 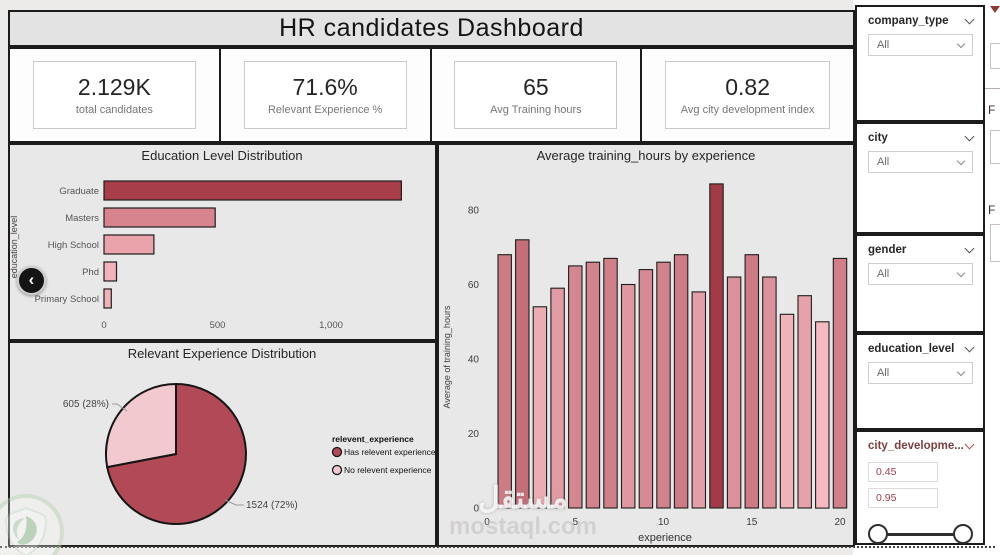 What do you see at coordinates (575, 522) in the screenshot?
I see `x-tick-label: 5` at bounding box center [575, 522].